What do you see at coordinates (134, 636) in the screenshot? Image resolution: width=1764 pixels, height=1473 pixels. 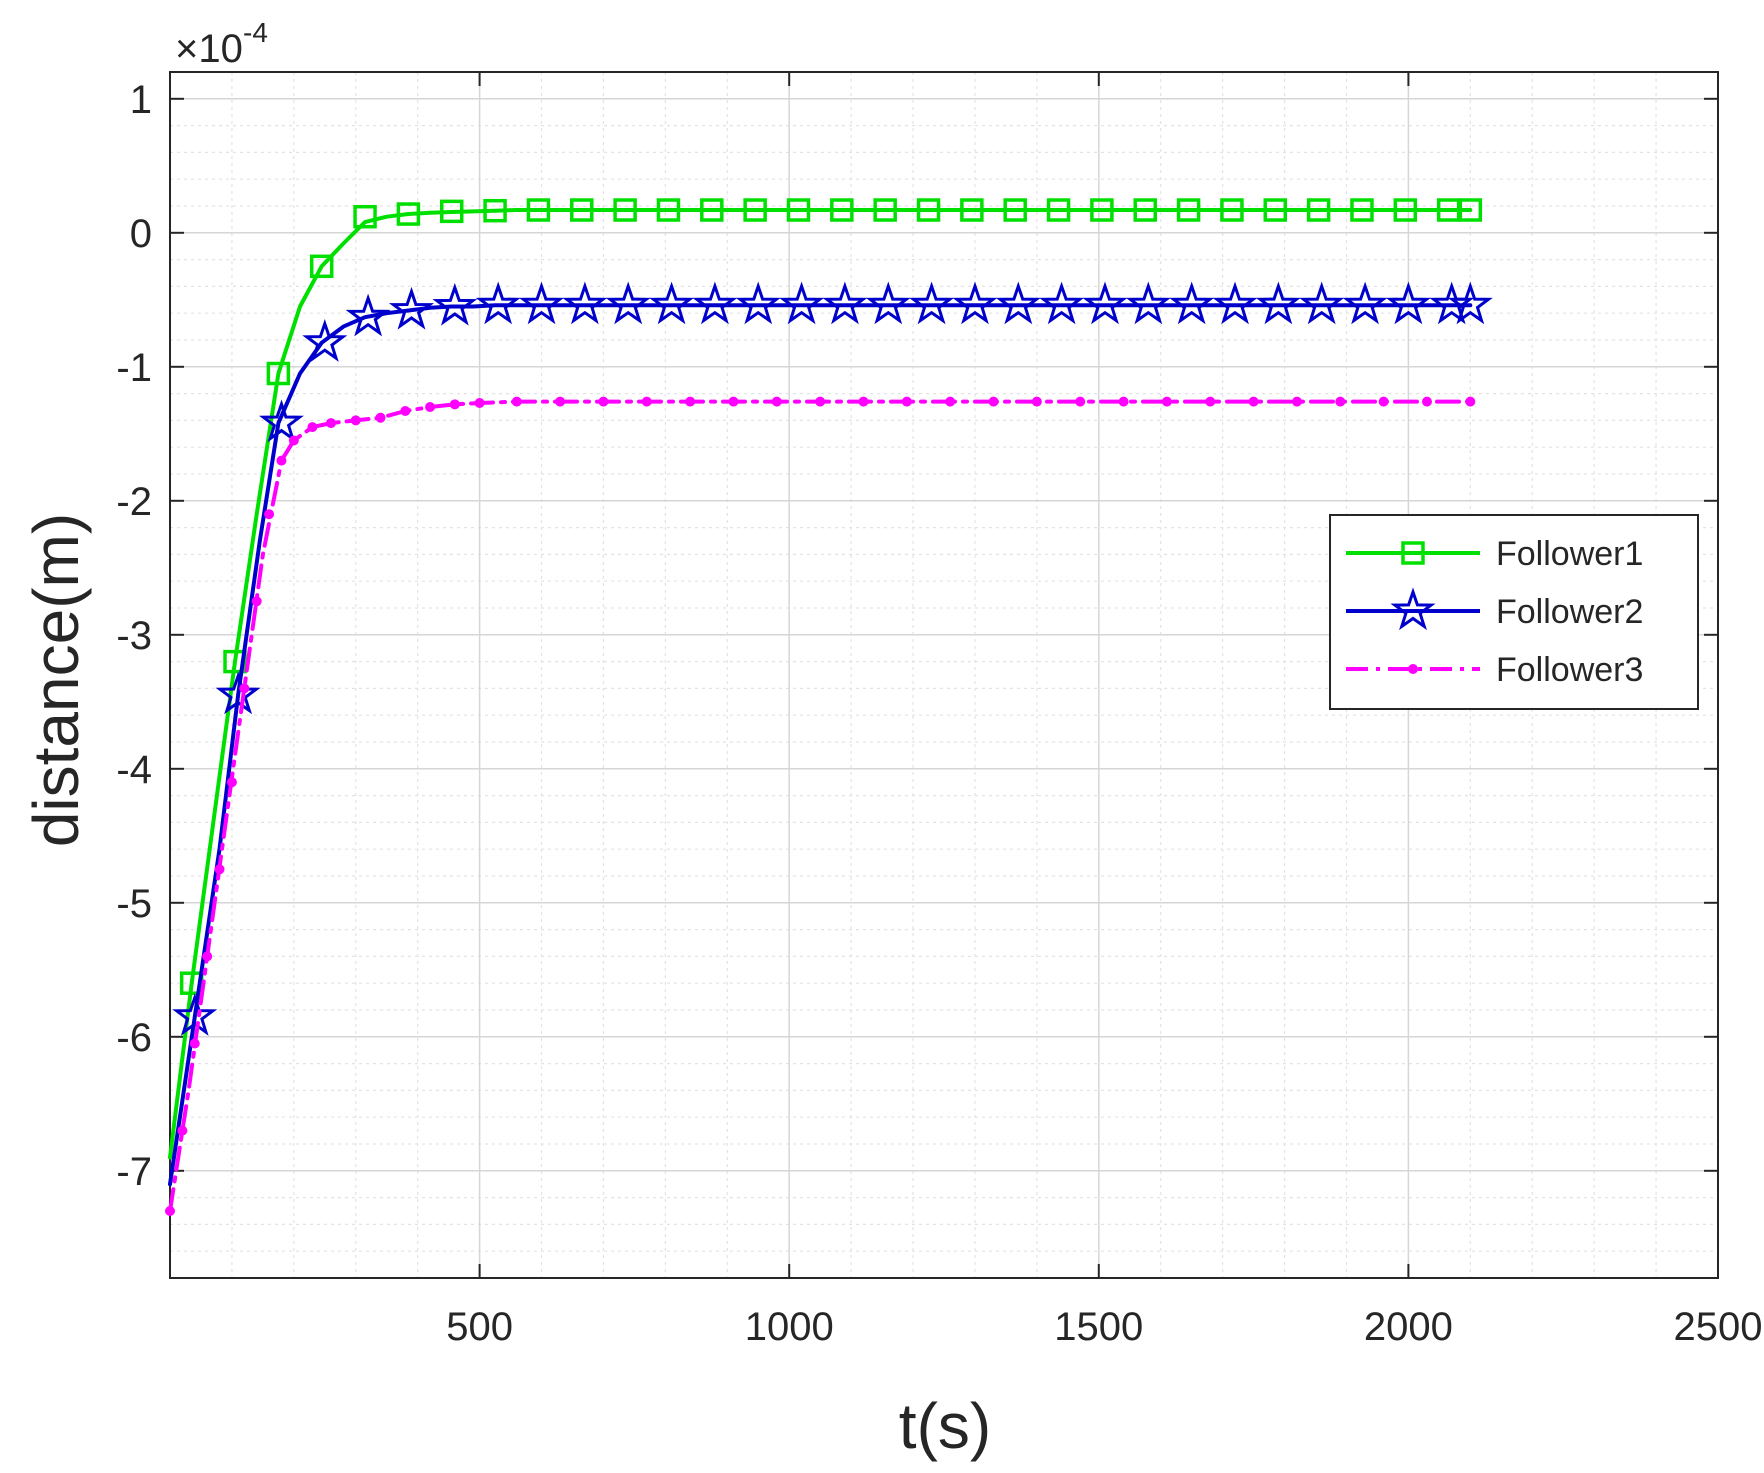 I see `y-tick-label: -3` at bounding box center [134, 636].